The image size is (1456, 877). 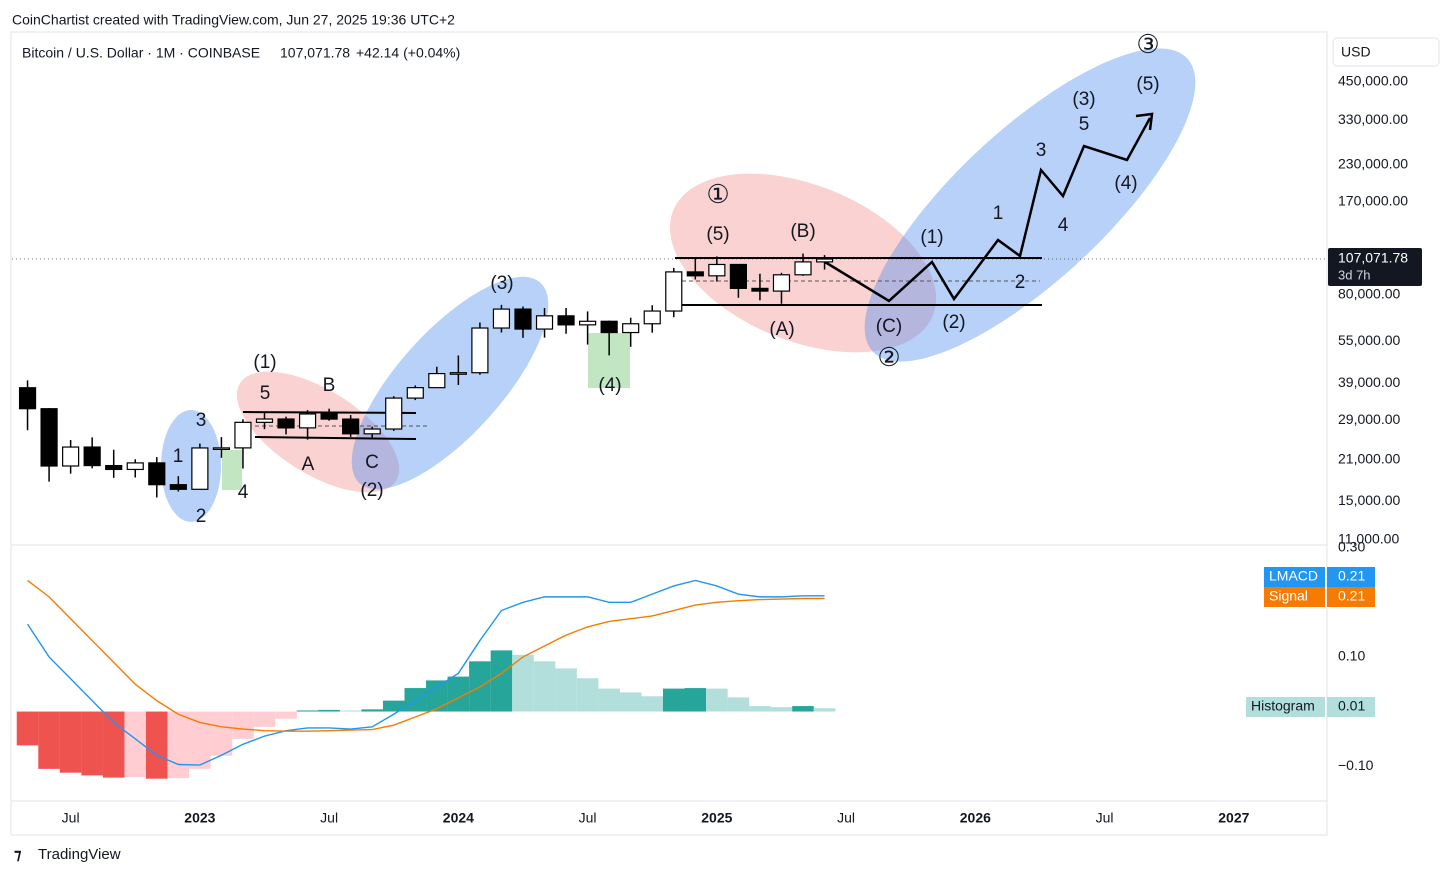 I want to click on wave-label: 4, so click(x=1063, y=225).